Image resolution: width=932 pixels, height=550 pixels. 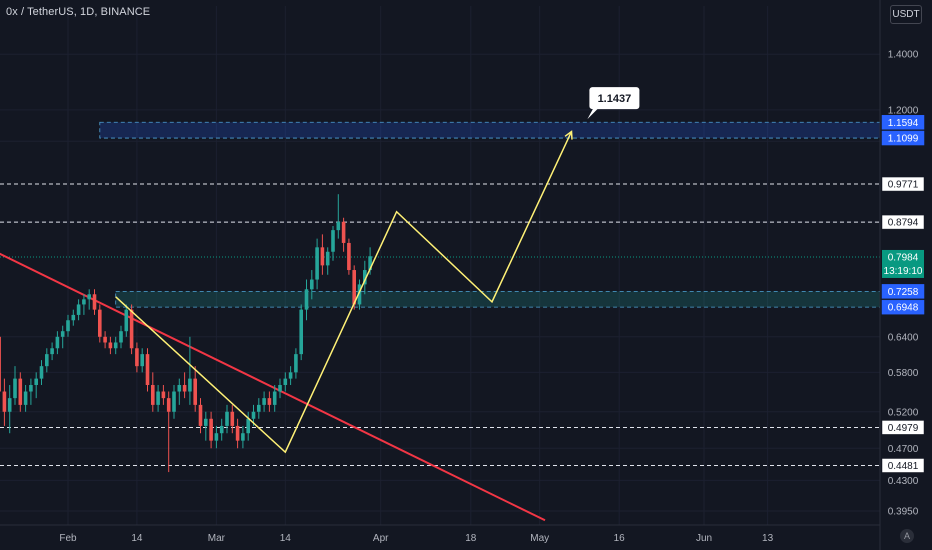 I want to click on zone-top-label-bg, so click(x=903, y=122).